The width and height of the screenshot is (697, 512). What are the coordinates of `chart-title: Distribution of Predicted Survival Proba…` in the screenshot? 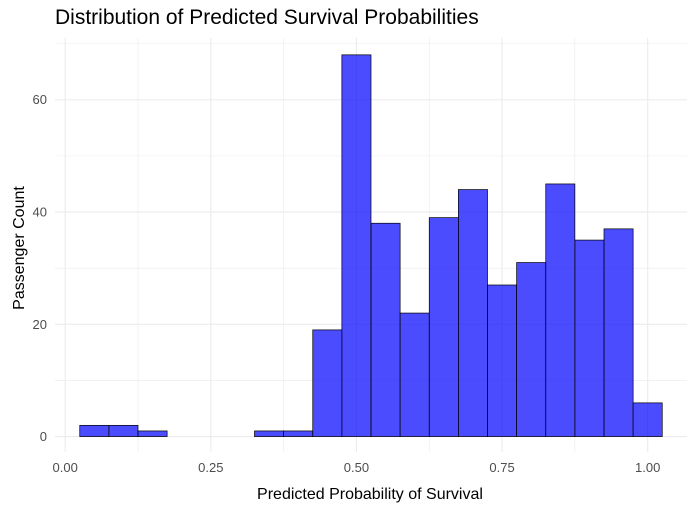 It's located at (267, 17).